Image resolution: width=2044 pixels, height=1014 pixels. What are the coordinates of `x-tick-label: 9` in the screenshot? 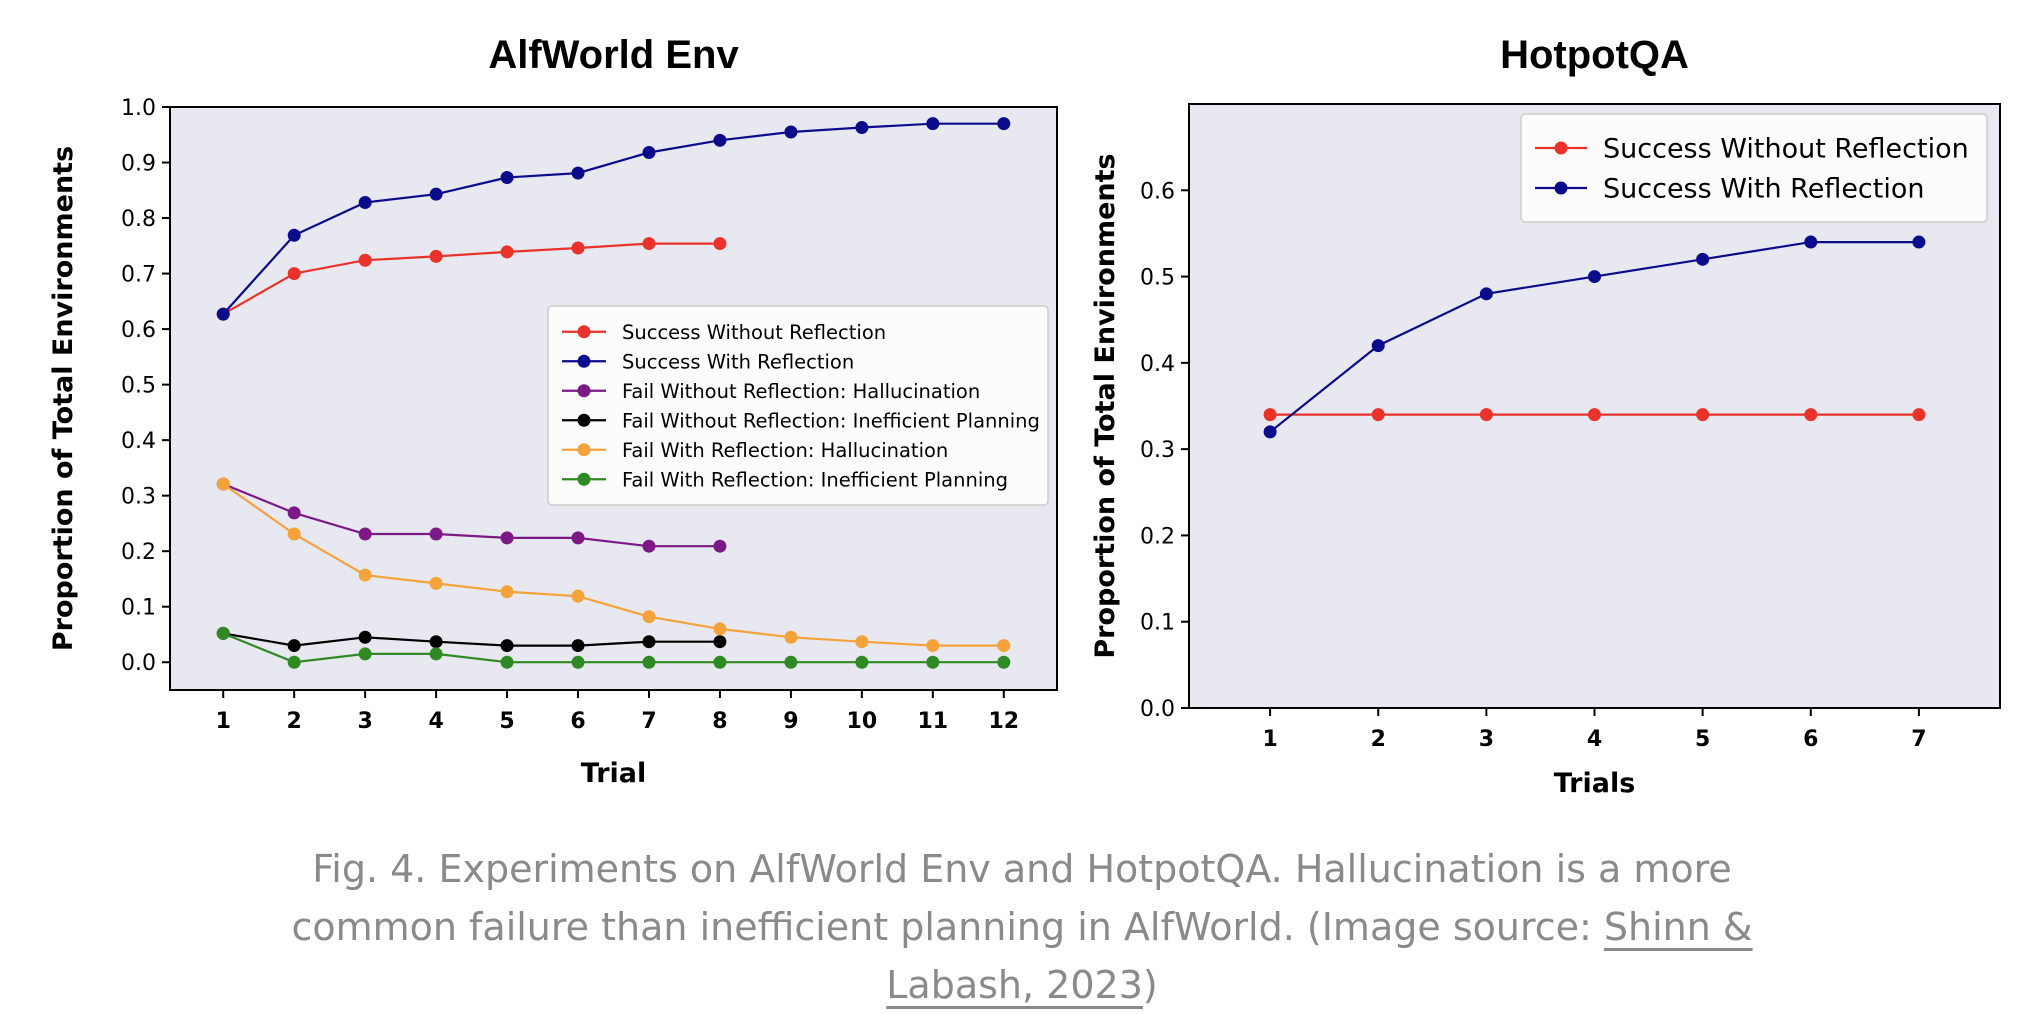 It's located at (790, 721).